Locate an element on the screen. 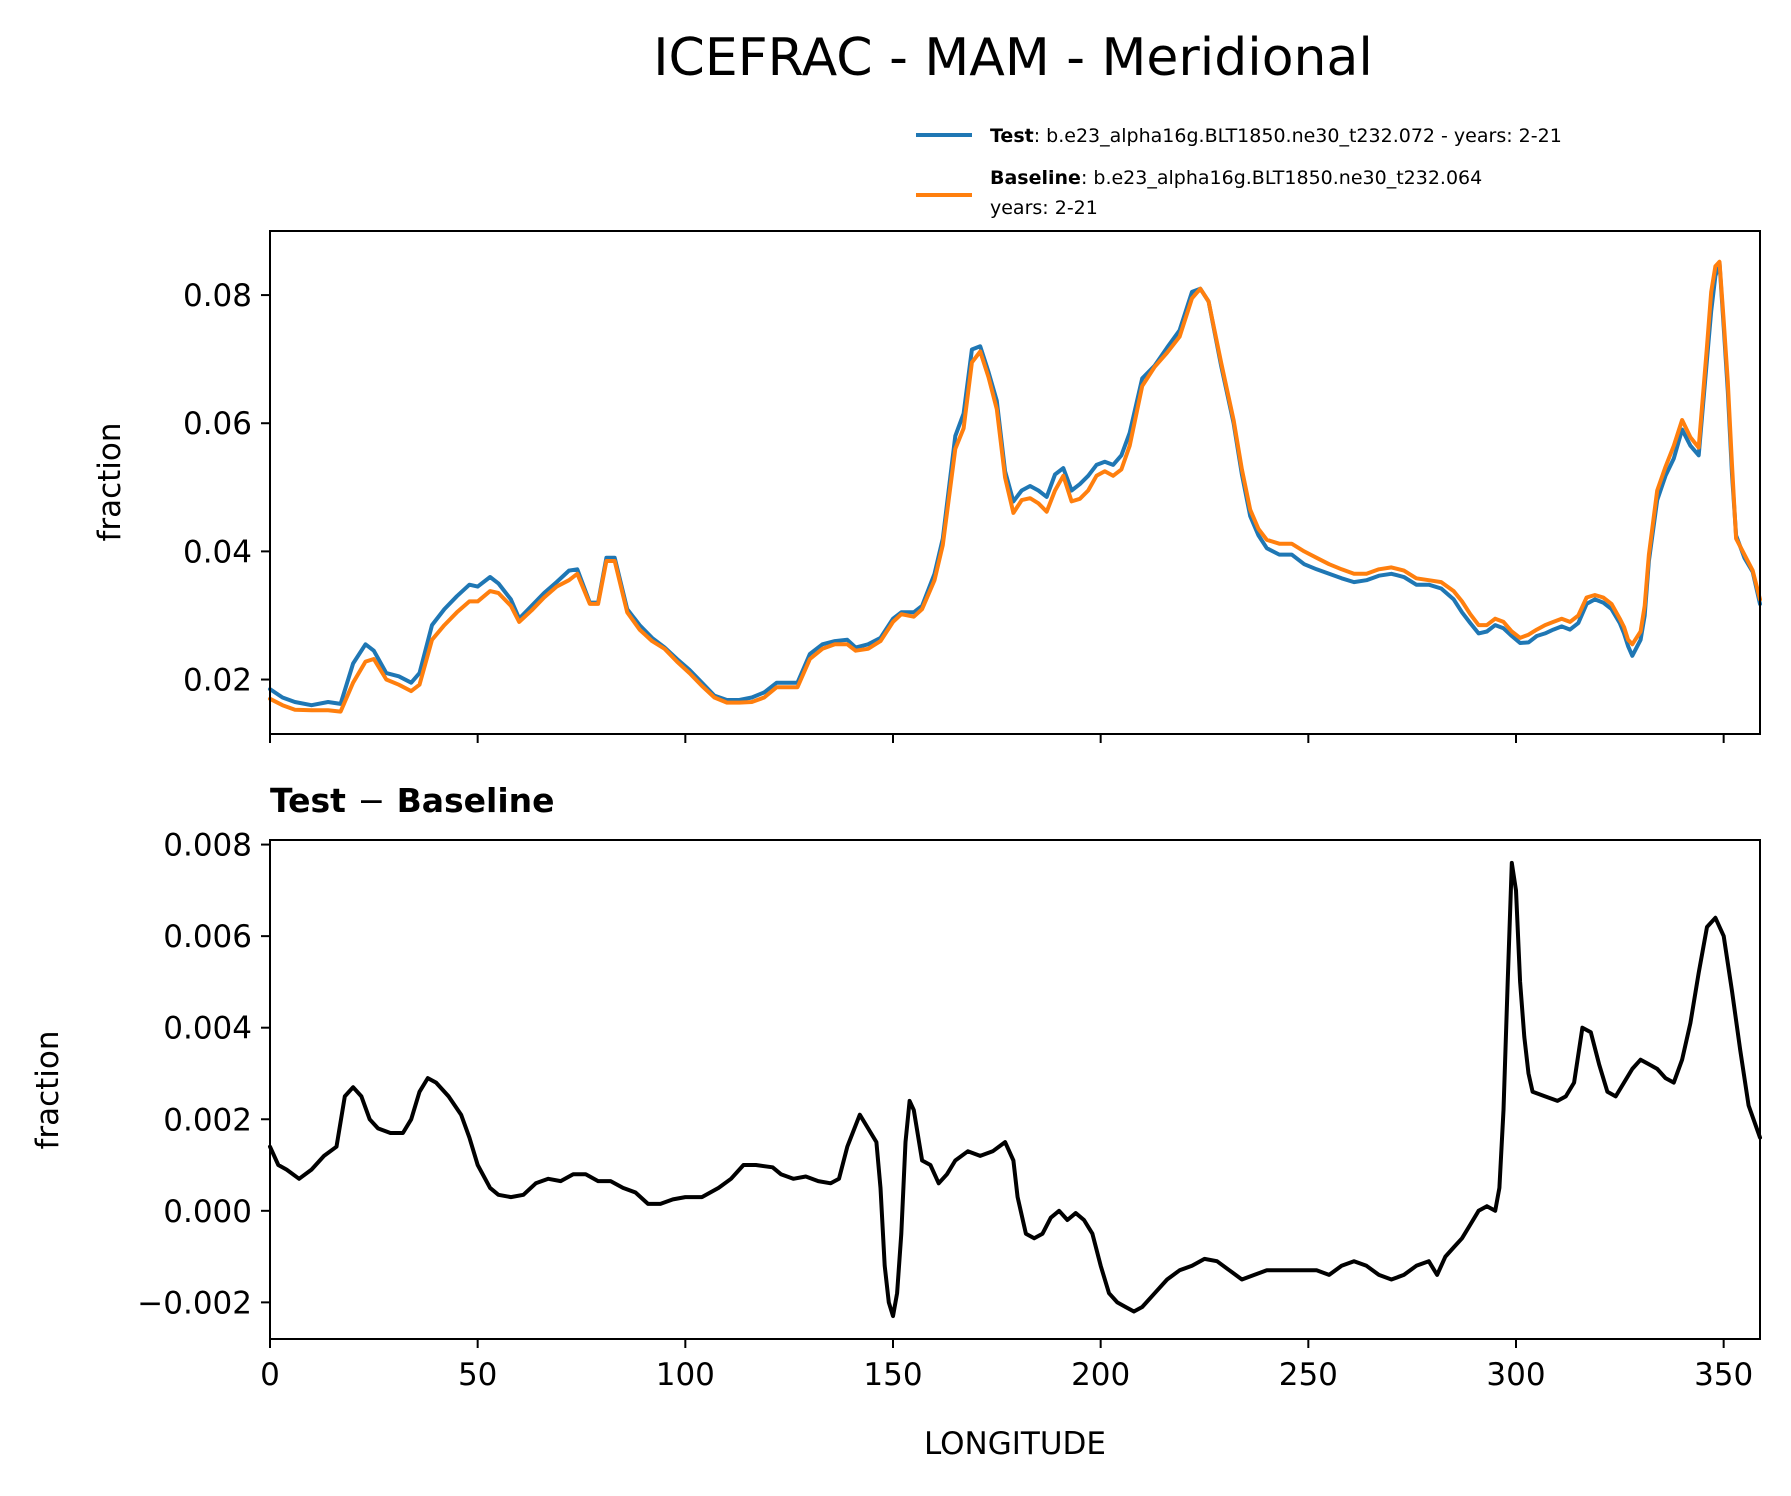 The image size is (1791, 1496). top-y-axis-label: fraction is located at coordinates (110, 481).